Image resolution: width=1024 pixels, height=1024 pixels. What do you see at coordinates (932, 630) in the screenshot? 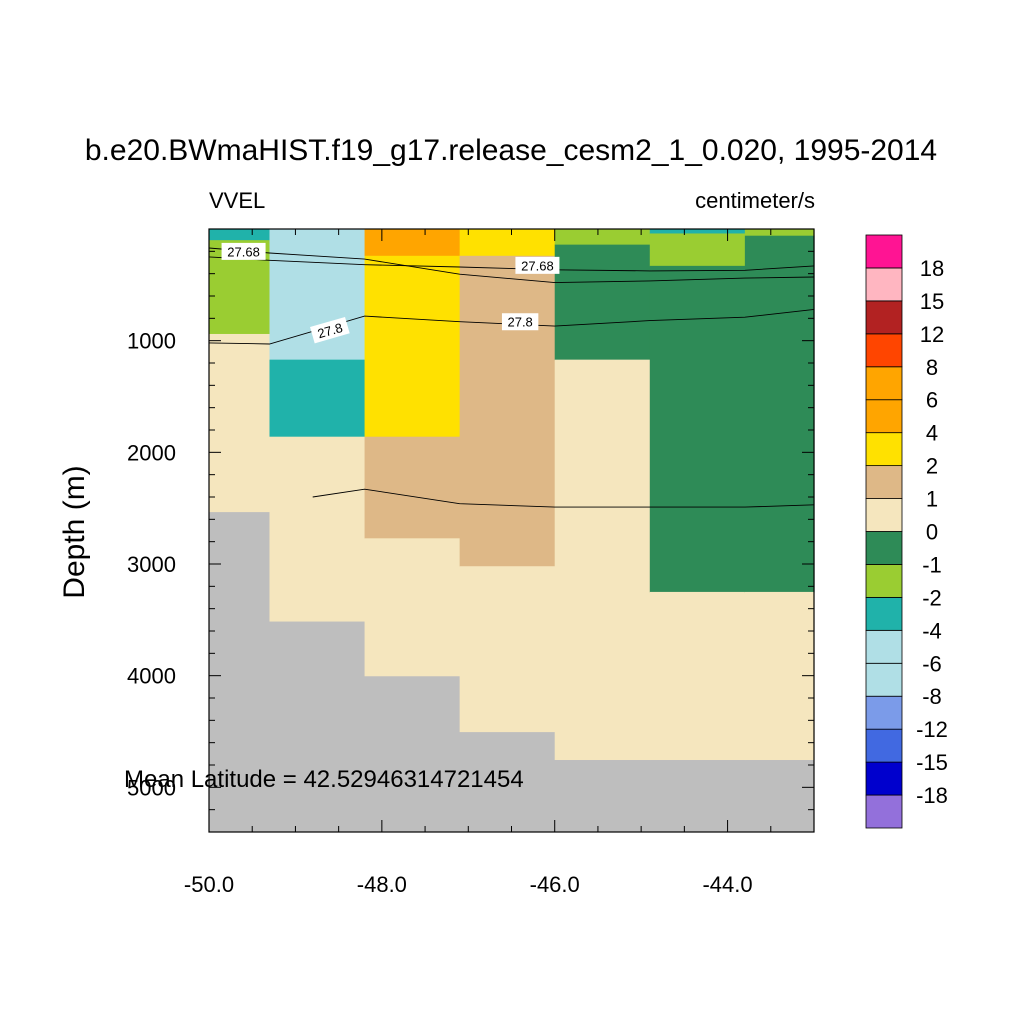
I see `colorbar-label: -4` at bounding box center [932, 630].